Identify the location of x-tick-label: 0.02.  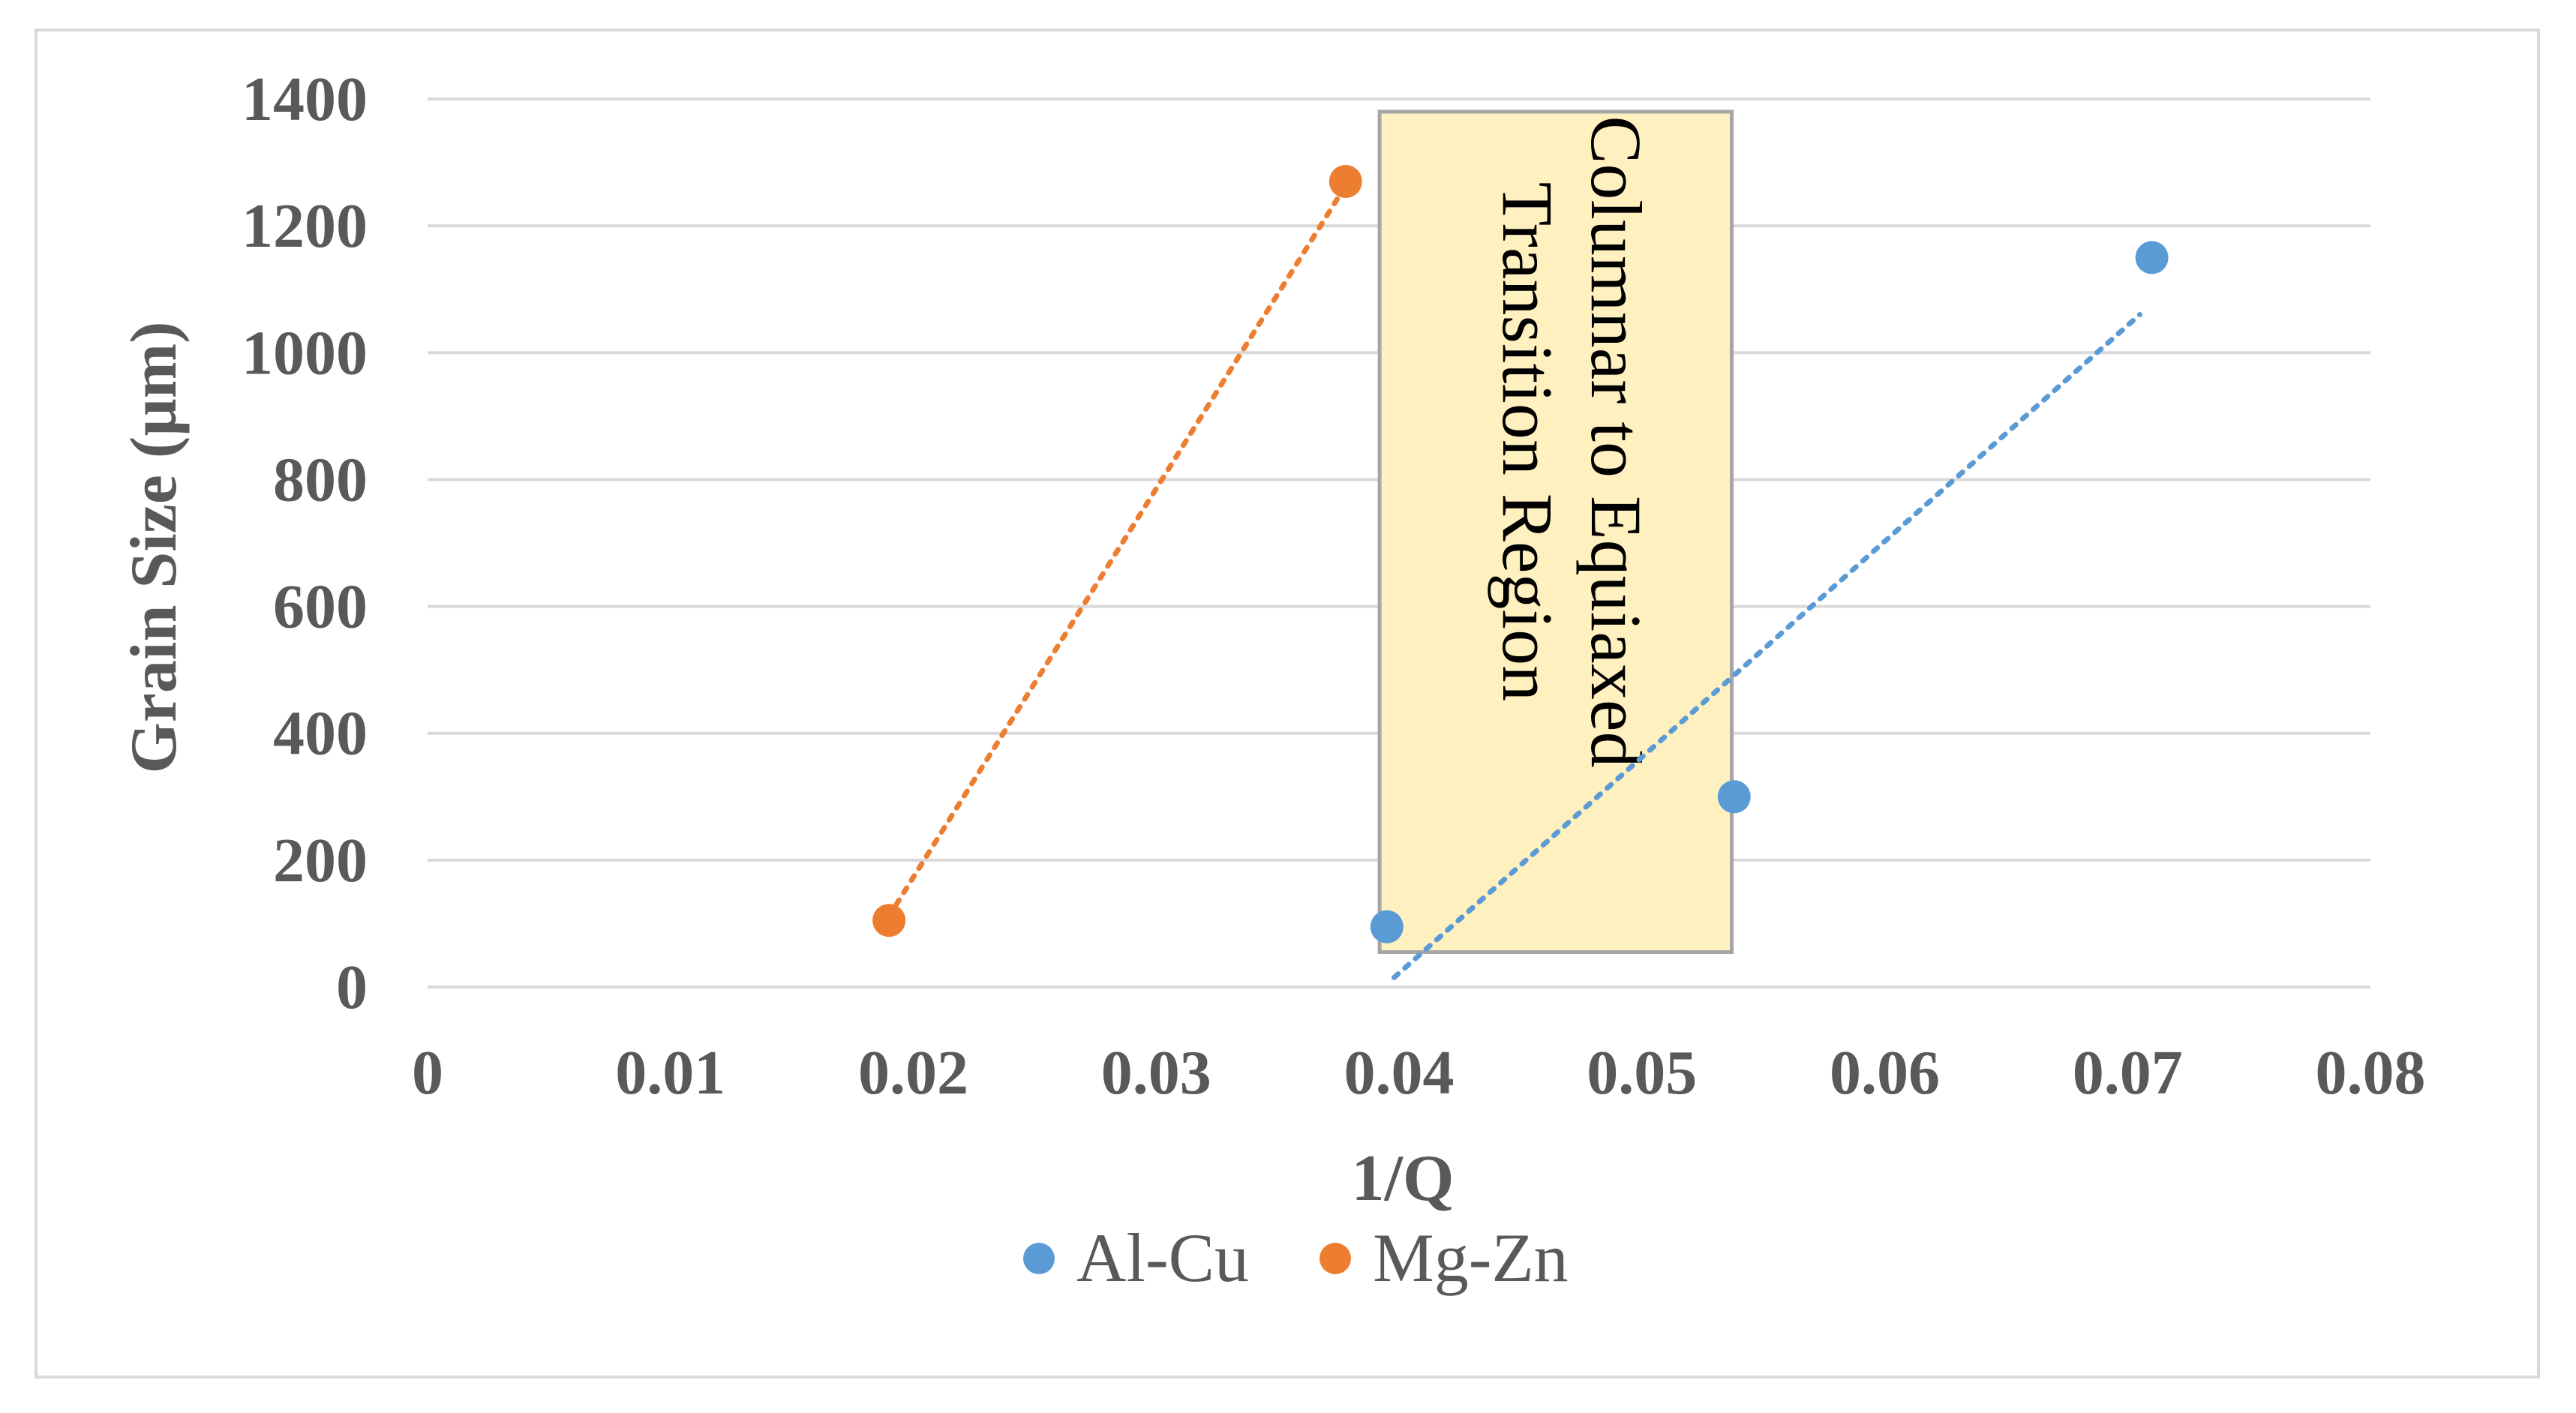
(913, 1073).